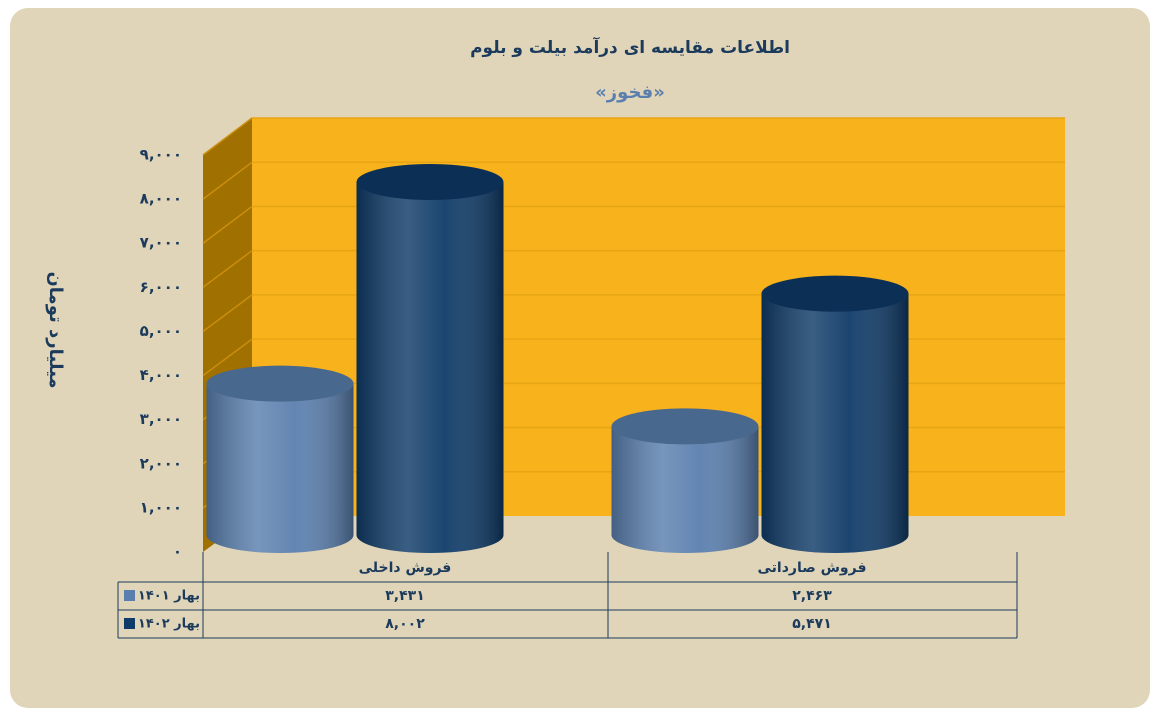 Image resolution: width=1165 pixels, height=725 pixels. Describe the element at coordinates (169, 624) in the screenshot. I see `legend-label: بهار ۱۴۰۲` at that location.